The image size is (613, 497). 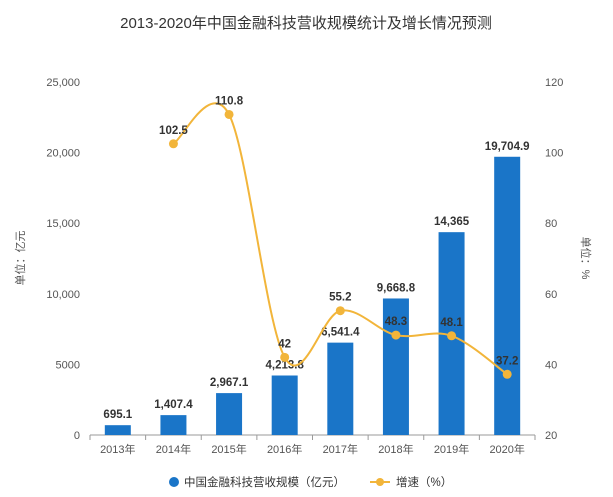 What do you see at coordinates (63, 224) in the screenshot?
I see `left-tick-label: 15,000` at bounding box center [63, 224].